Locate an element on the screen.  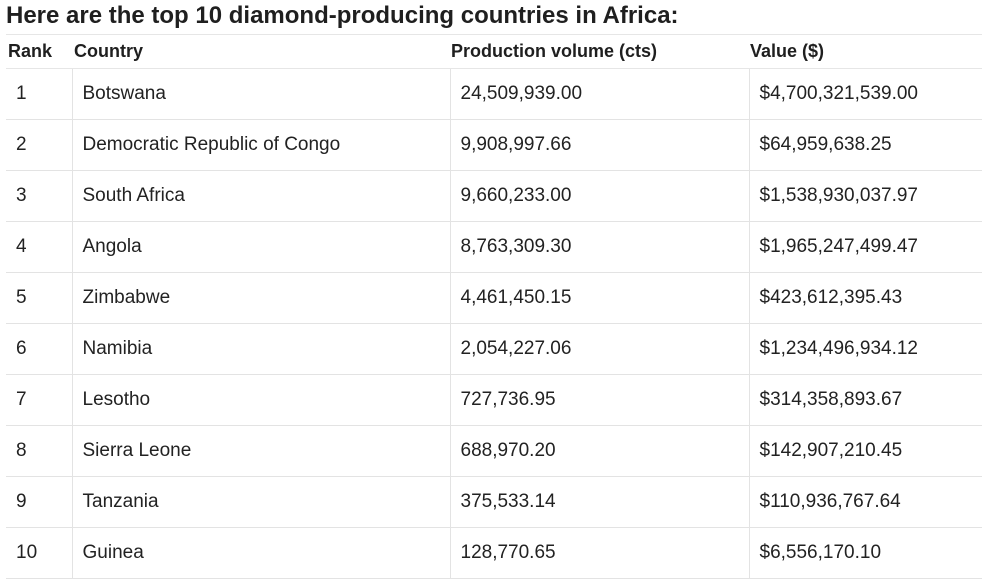
cell-production: 9,660,233.00 is located at coordinates (599, 196).